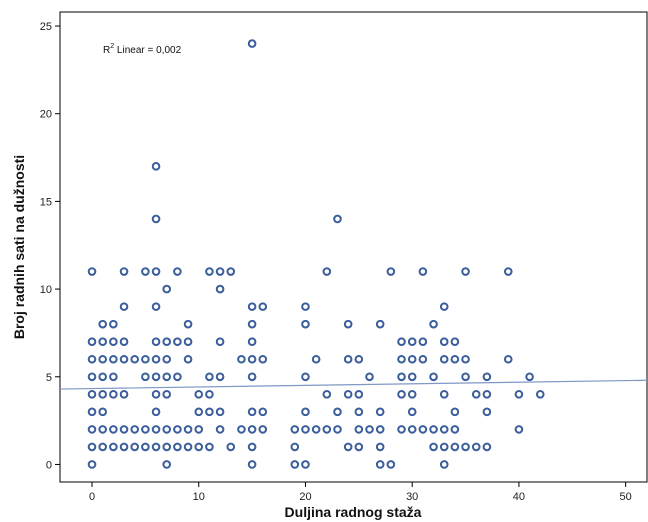  What do you see at coordinates (305, 497) in the screenshot?
I see `x-tick-label: 20` at bounding box center [305, 497].